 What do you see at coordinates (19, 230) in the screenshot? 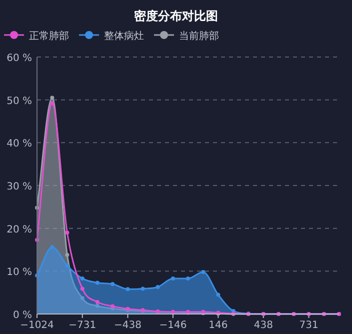
I see `y-tick-label: 20 %` at bounding box center [19, 230].